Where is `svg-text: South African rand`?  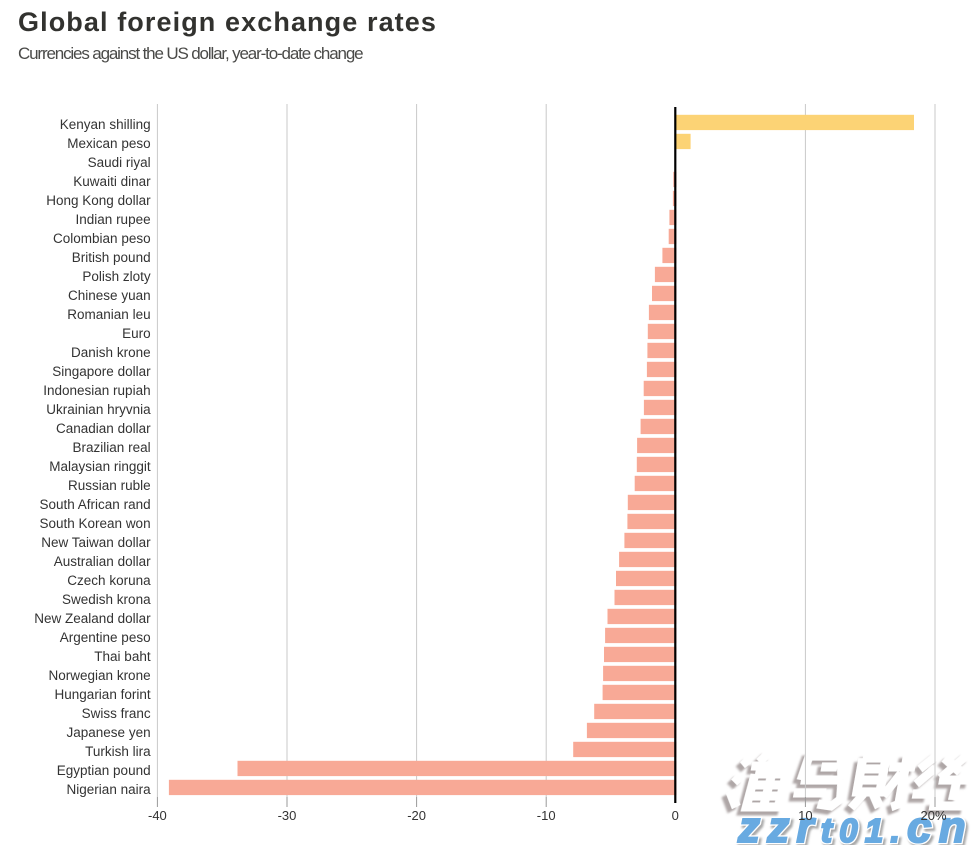
svg-text: South African rand is located at coordinates (95, 504).